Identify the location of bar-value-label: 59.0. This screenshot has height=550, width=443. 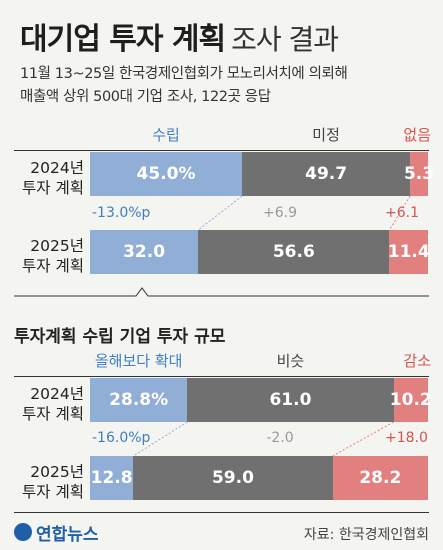
(232, 478).